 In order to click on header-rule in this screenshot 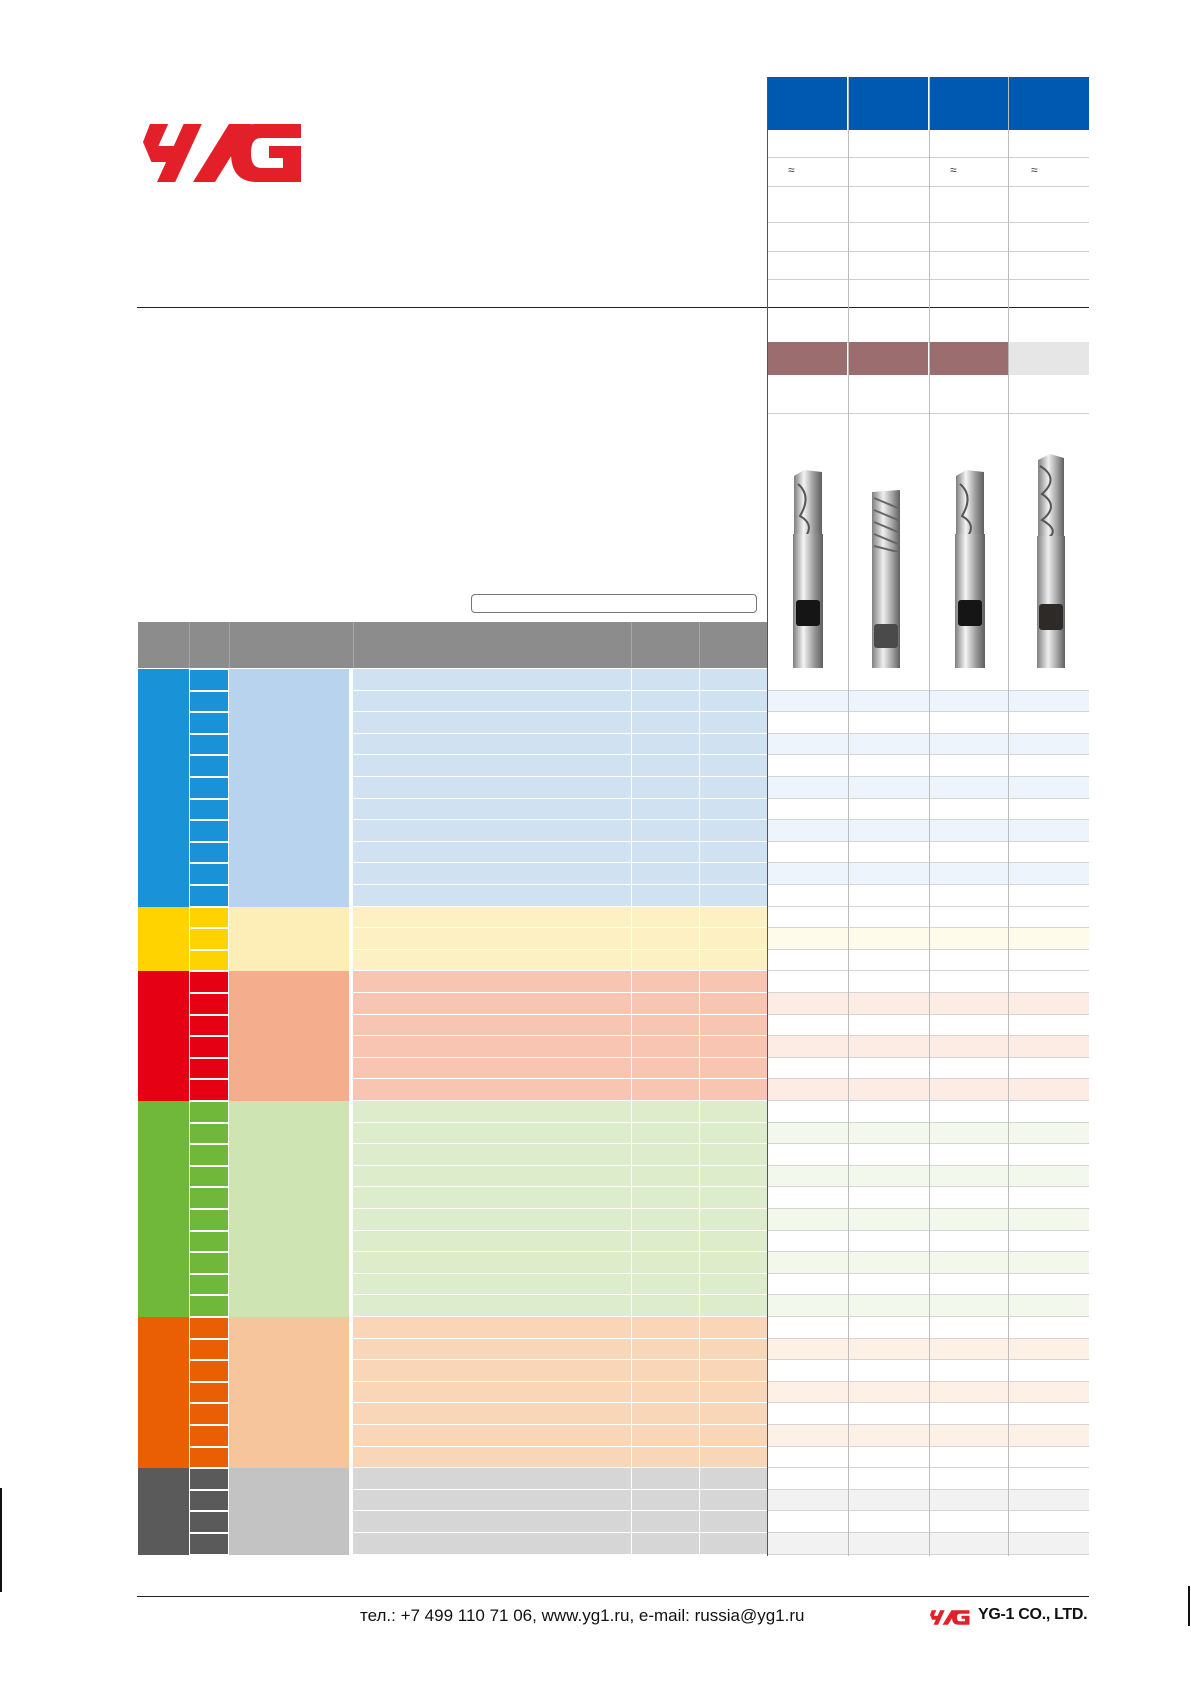, I will do `click(613, 307)`.